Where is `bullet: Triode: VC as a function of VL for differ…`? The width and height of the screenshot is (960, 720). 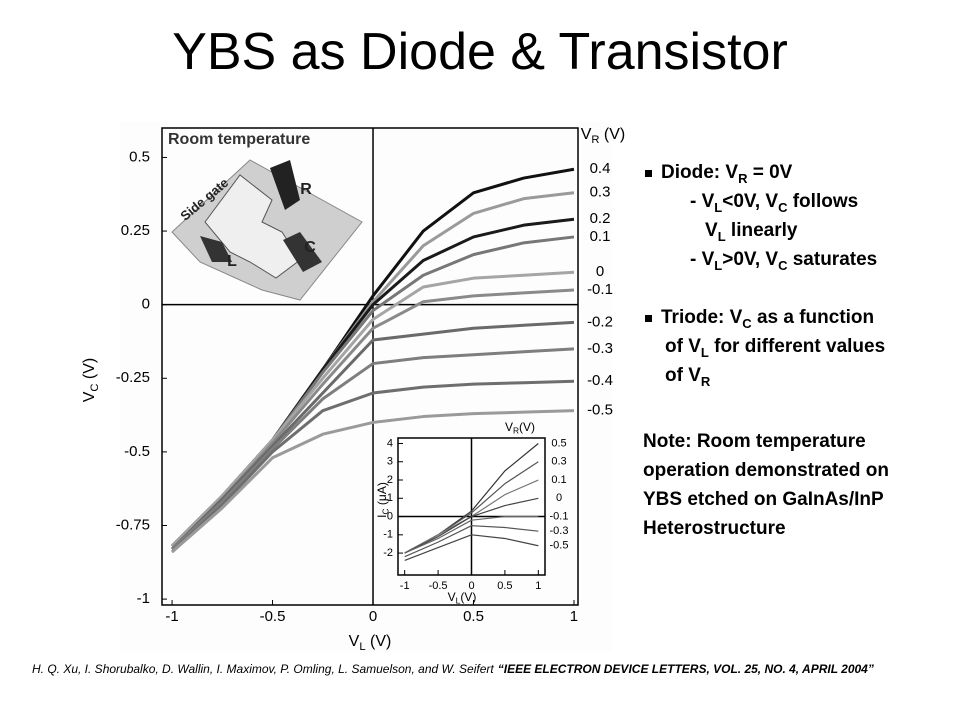 bullet: Triode: VC as a function of VL for differ… is located at coordinates (765, 346).